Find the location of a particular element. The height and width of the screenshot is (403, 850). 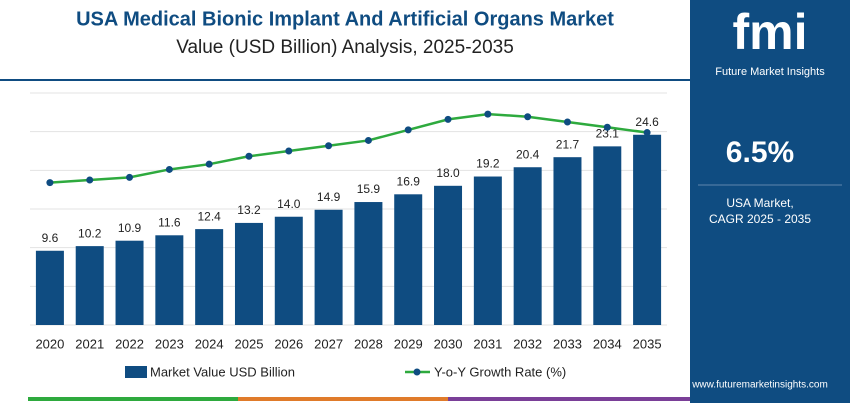

legend-label: Y-o-Y Growth Rate (%) is located at coordinates (500, 371).